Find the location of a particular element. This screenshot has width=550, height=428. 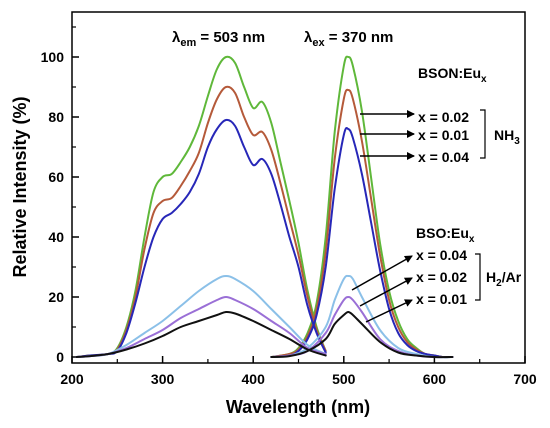

x-tick-label: 700 is located at coordinates (525, 379).